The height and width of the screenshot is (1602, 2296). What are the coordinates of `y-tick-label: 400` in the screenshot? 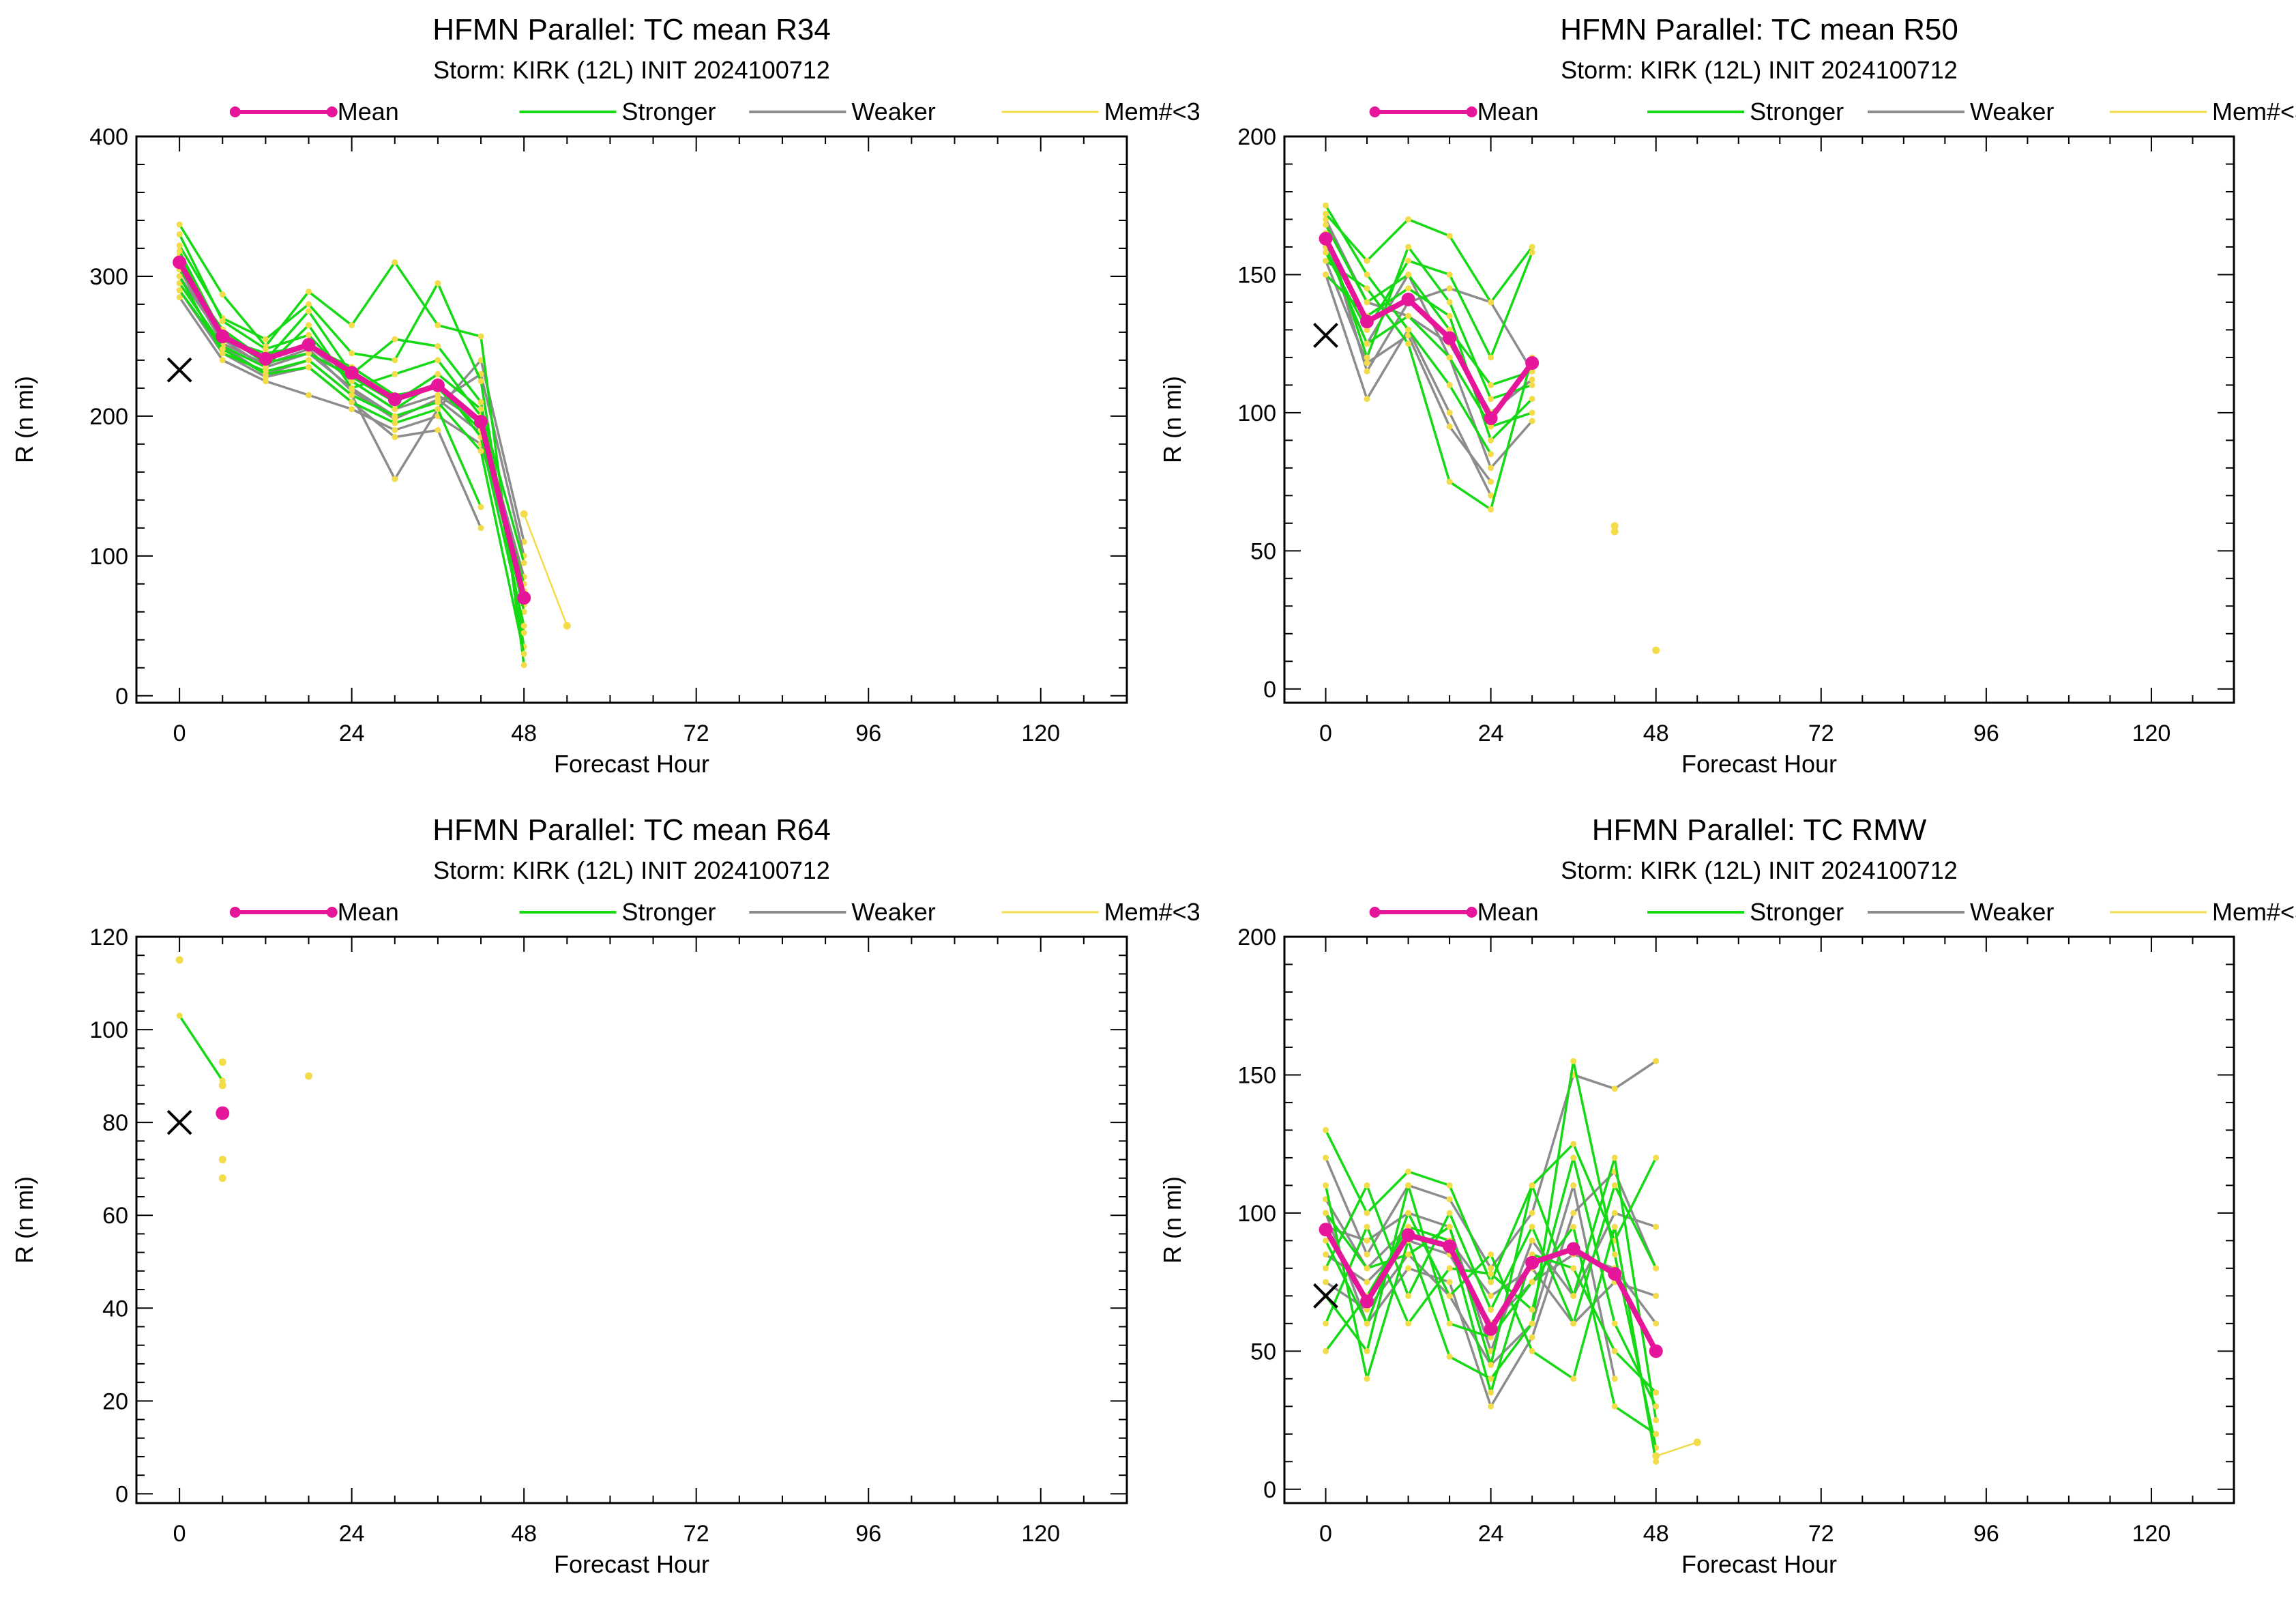 It's located at (108, 137).